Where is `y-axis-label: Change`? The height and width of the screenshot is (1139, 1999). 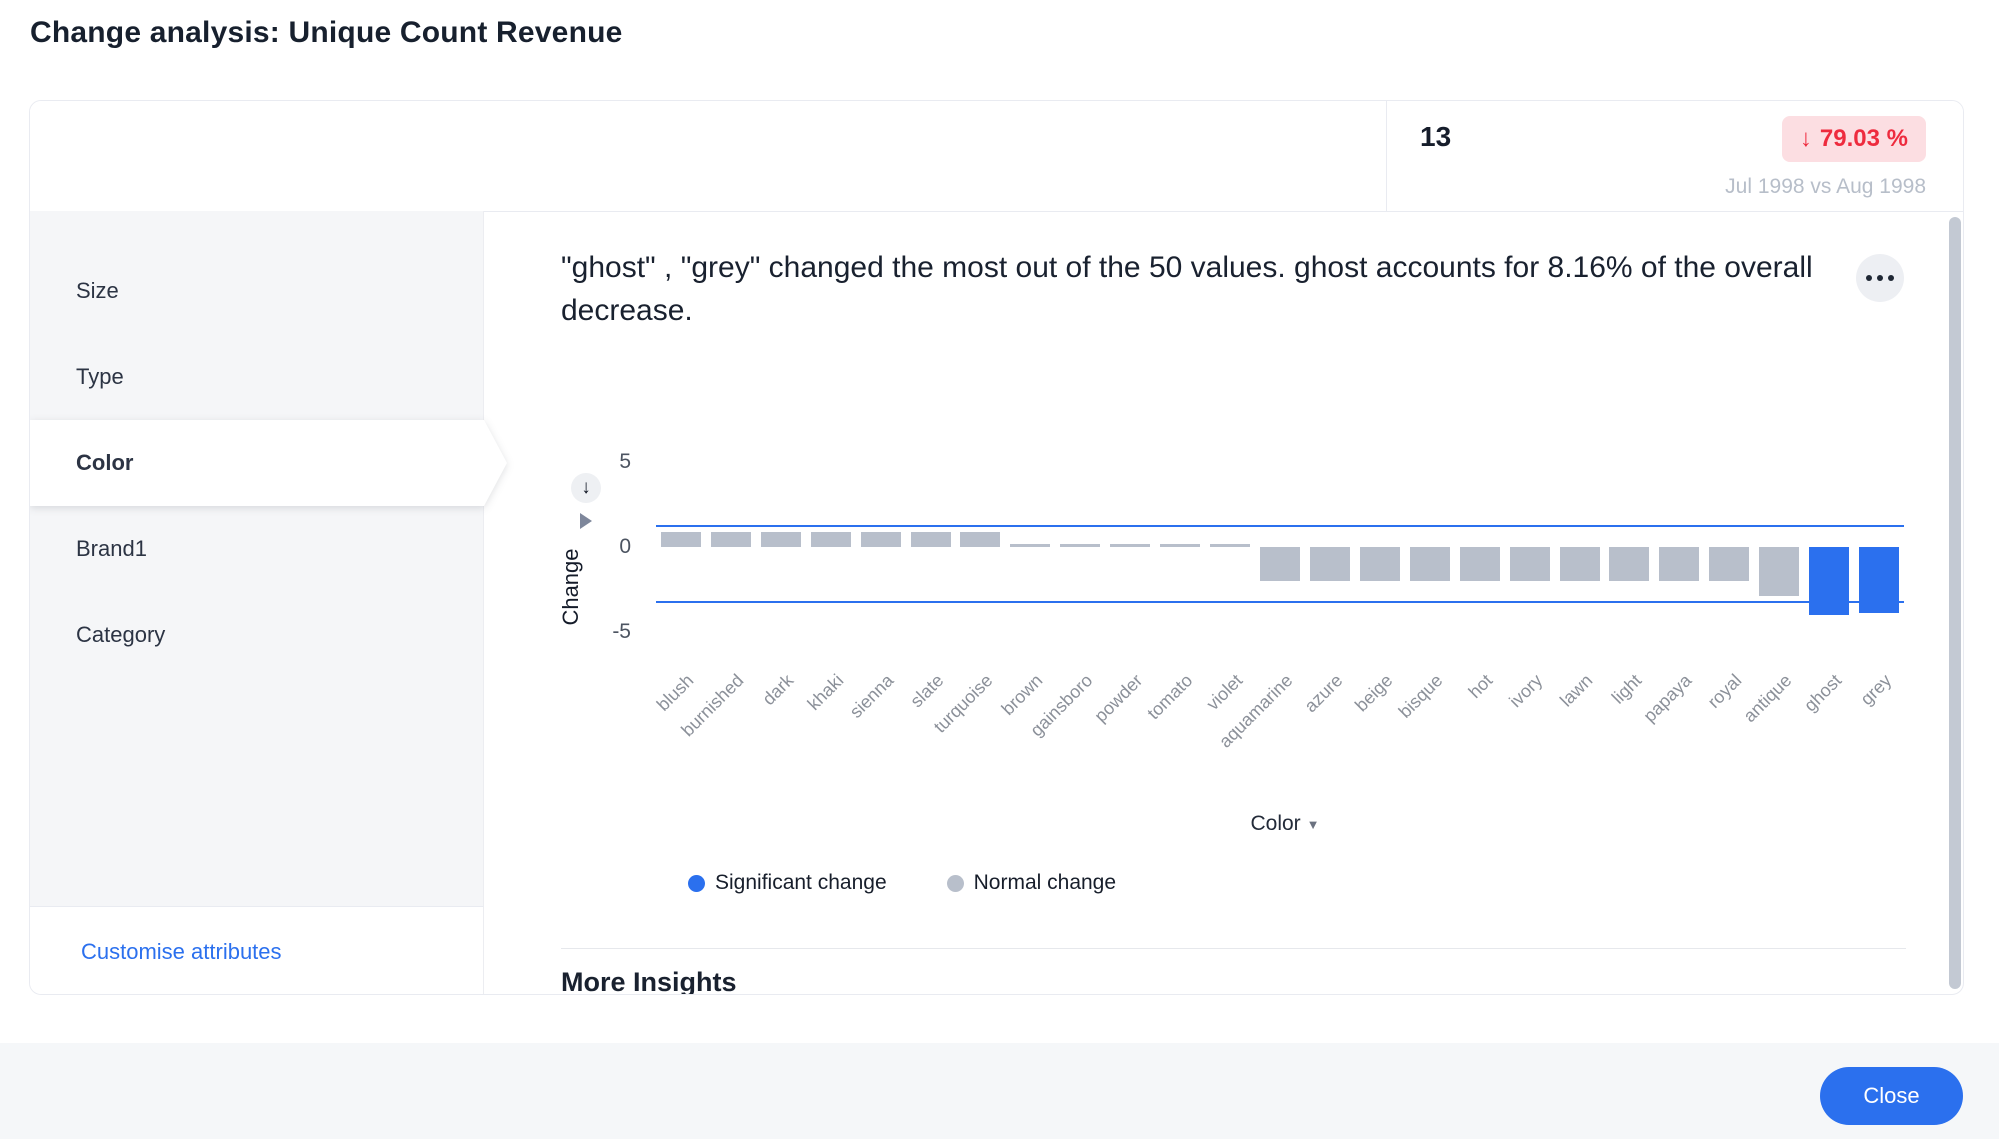
y-axis-label: Change is located at coordinates (570, 587).